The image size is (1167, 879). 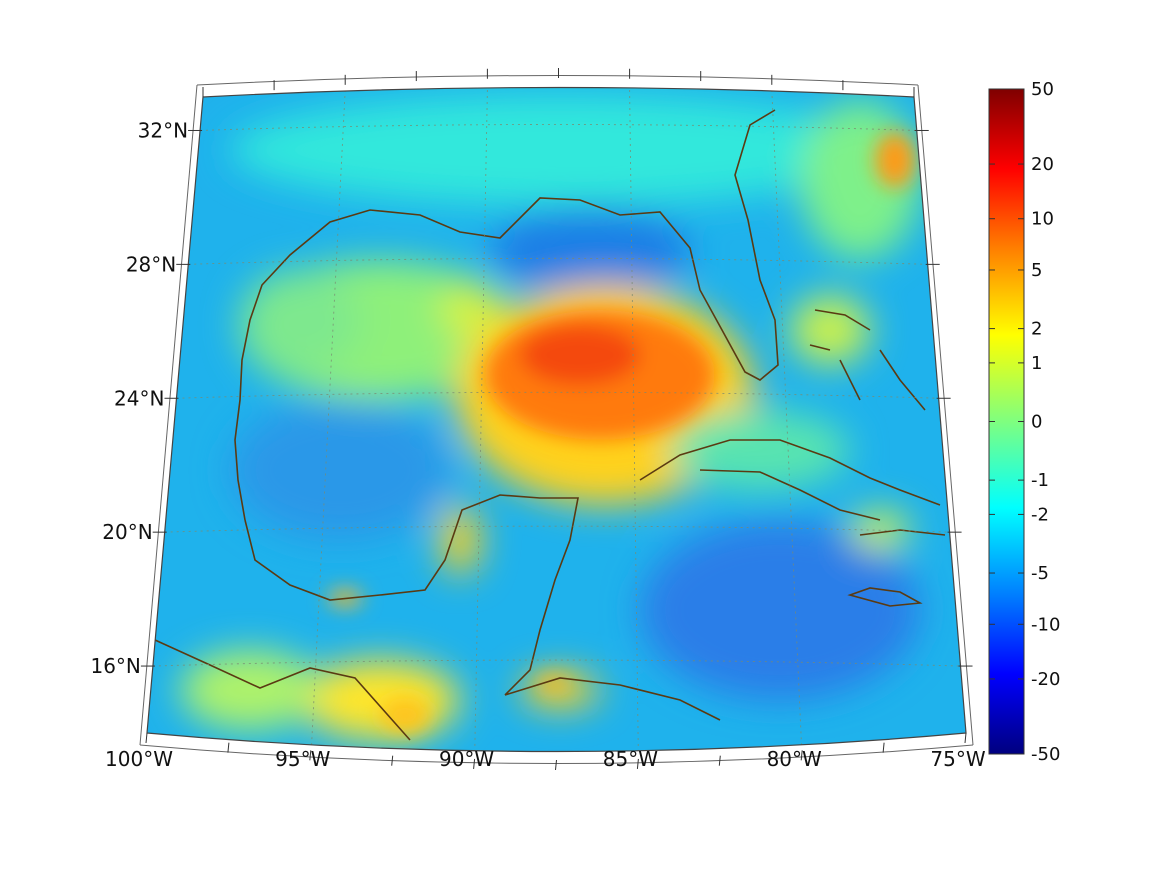 What do you see at coordinates (1042, 219) in the screenshot?
I see `colorbar-tick-label: 10` at bounding box center [1042, 219].